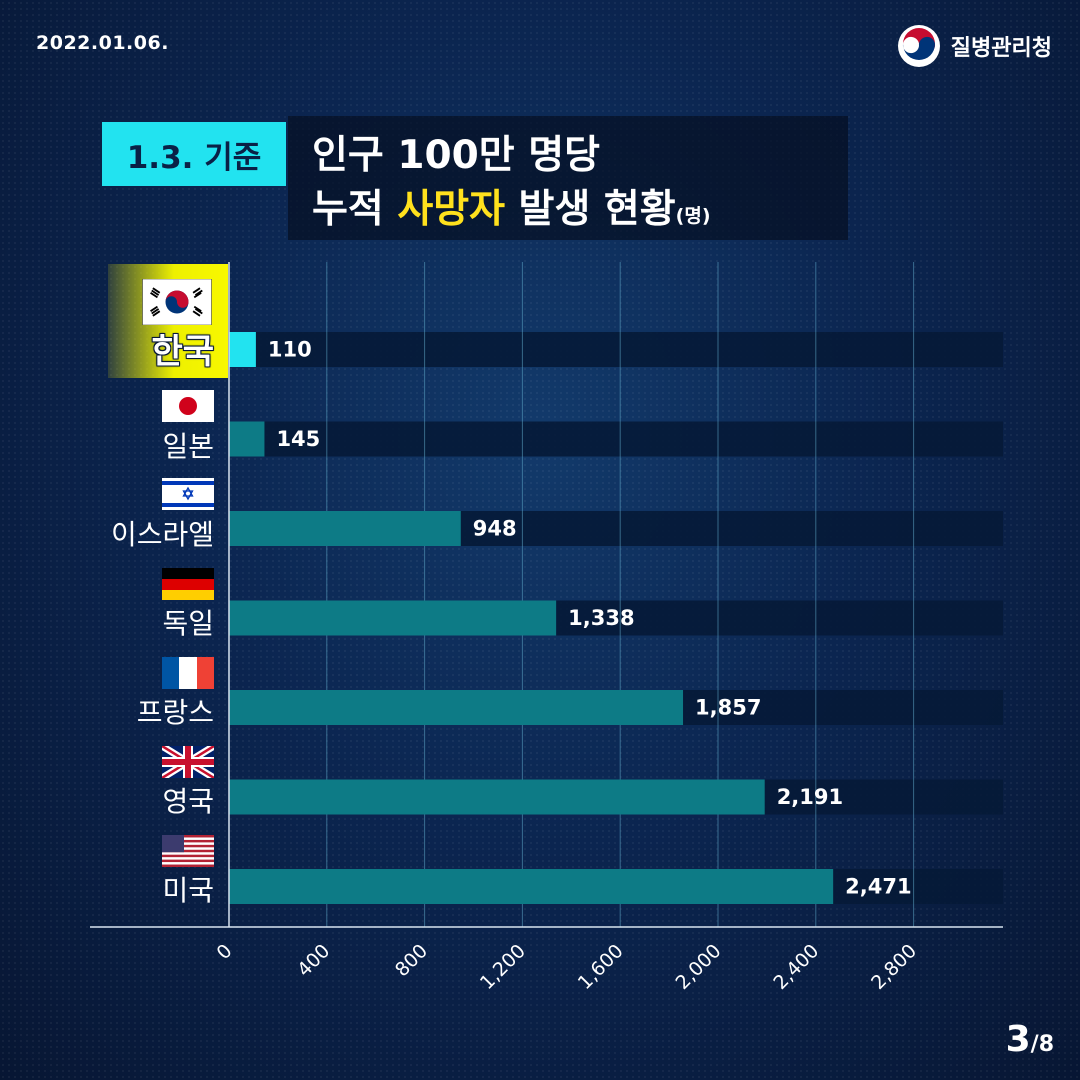  What do you see at coordinates (175, 712) in the screenshot?
I see `country-label-france: 프랑스` at bounding box center [175, 712].